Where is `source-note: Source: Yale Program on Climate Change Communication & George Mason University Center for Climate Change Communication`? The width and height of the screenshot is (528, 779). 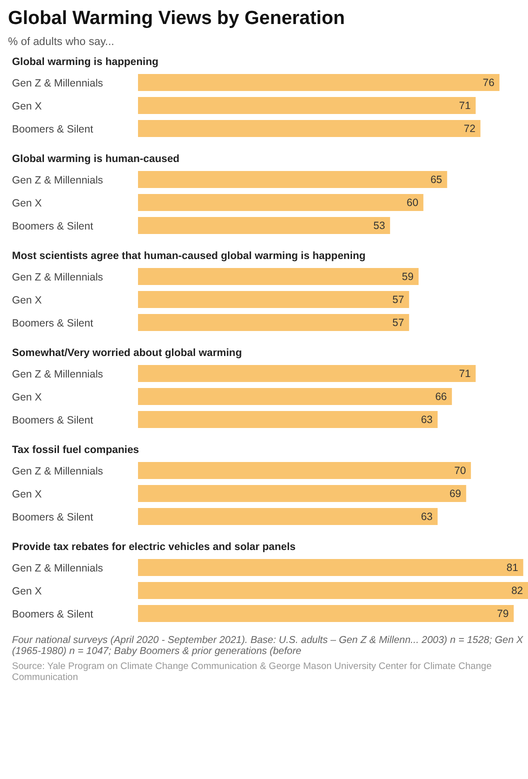 source-note: Source: Yale Program on Climate Change Communication & George Mason University Center for Climate Change Communication is located at coordinates (252, 672).